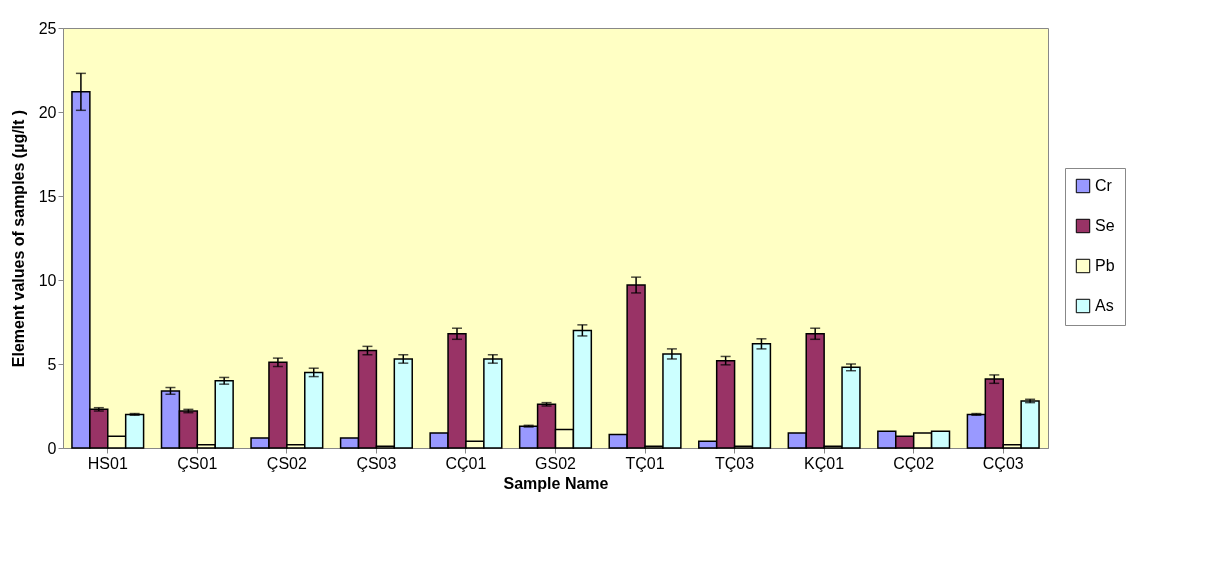  What do you see at coordinates (466, 463) in the screenshot?
I see `x-tick-label: CÇ01` at bounding box center [466, 463].